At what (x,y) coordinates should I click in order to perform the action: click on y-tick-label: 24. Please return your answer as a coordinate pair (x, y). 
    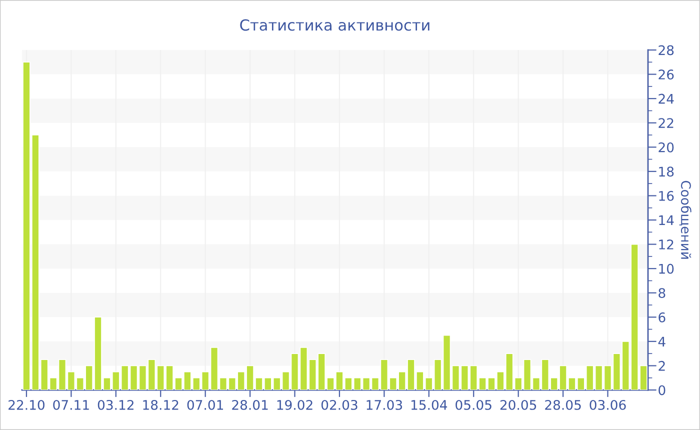
    Looking at the image, I should click on (666, 99).